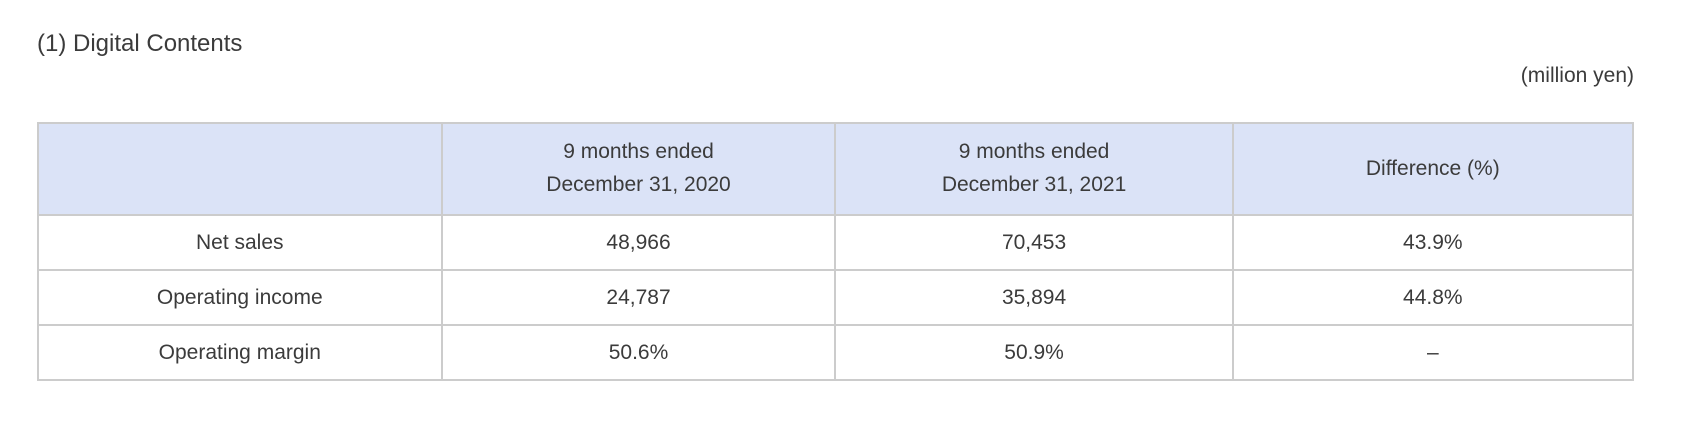 This screenshot has height=444, width=1690. What do you see at coordinates (1433, 242) in the screenshot?
I see `cell-net-sales-difference: 43.9%` at bounding box center [1433, 242].